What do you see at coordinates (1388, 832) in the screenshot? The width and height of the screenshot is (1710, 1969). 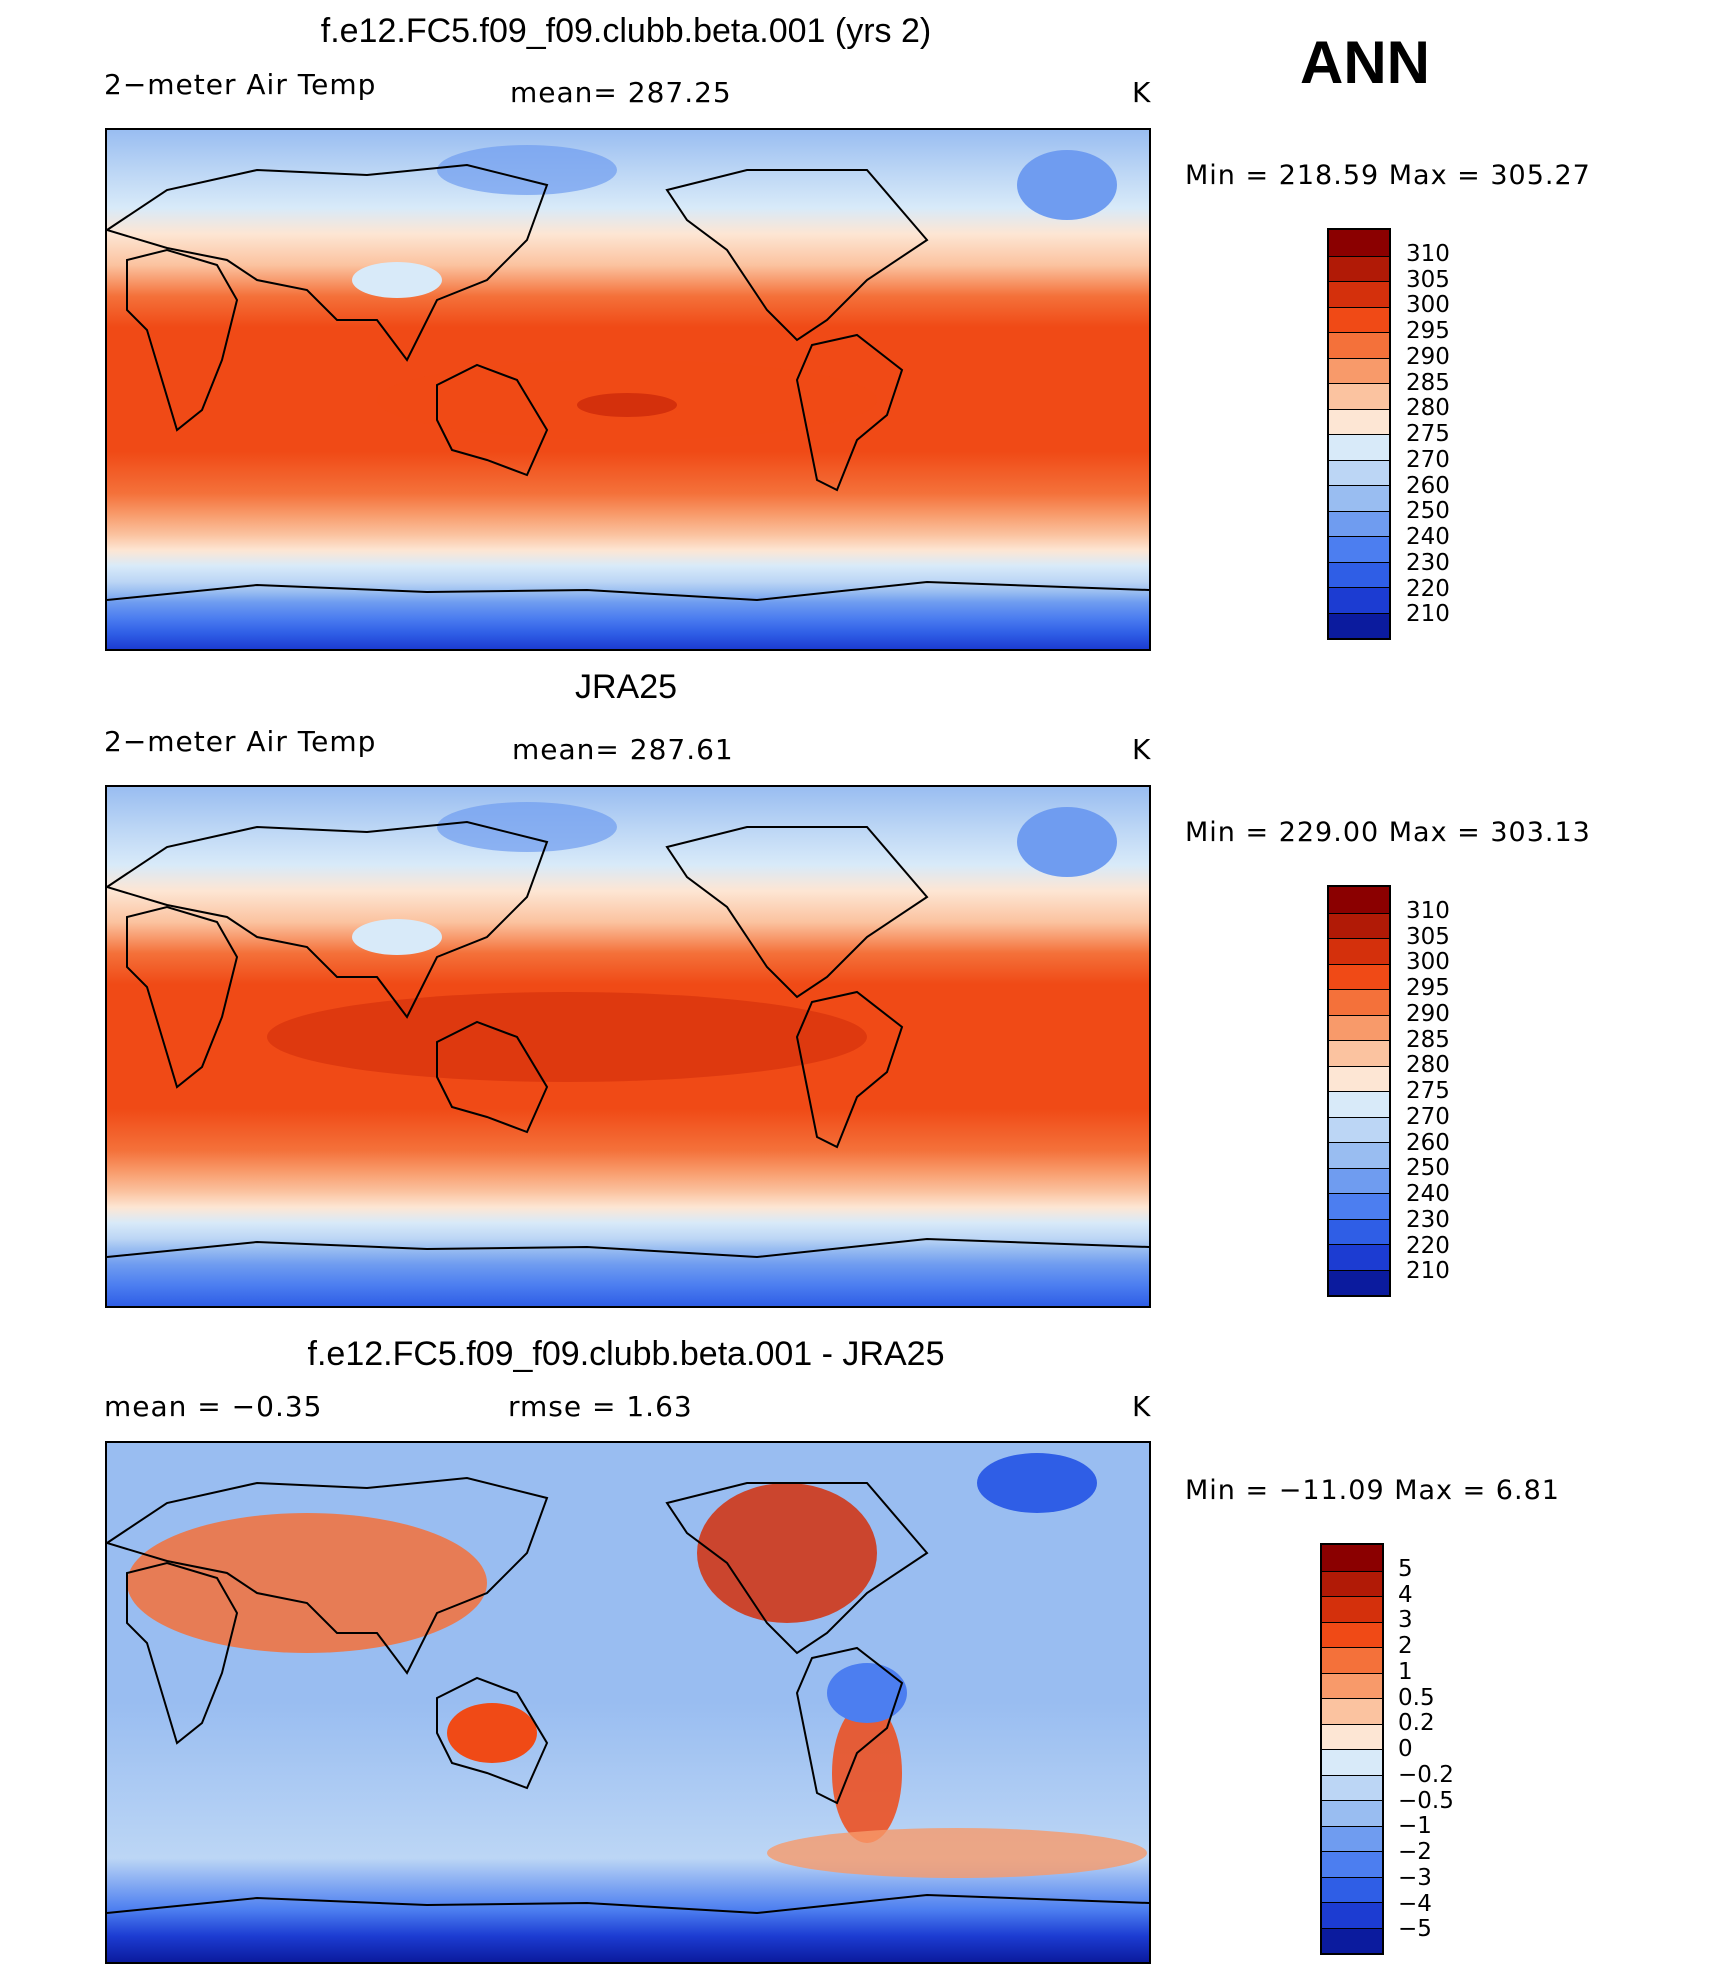 I see `panel-2-minmax: Min = 229.00 Max = 303.13` at bounding box center [1388, 832].